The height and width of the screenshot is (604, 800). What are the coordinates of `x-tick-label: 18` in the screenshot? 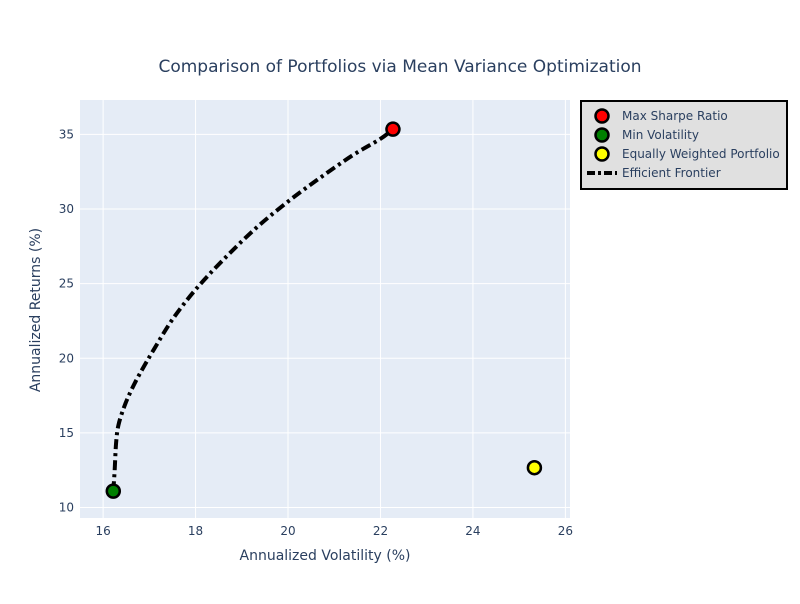 It's located at (195, 531).